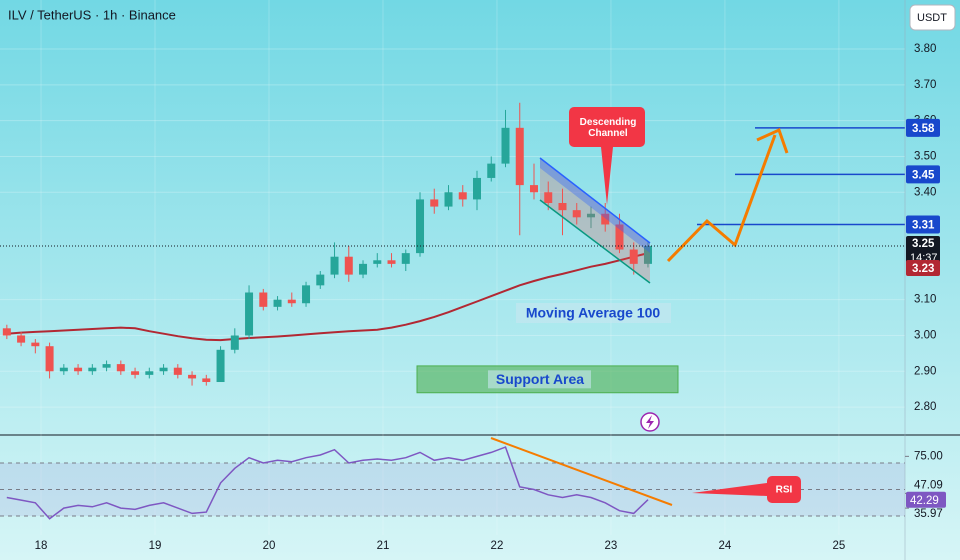 This screenshot has width=960, height=560. I want to click on ma-label: Moving Average 100, so click(593, 313).